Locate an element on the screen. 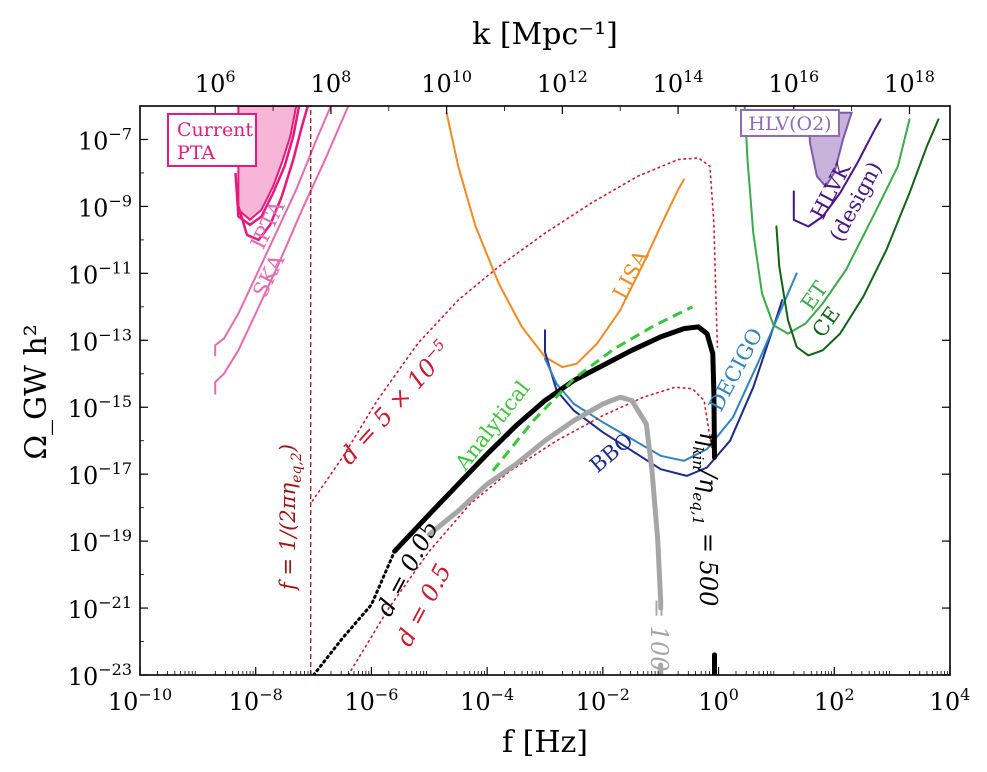 The width and height of the screenshot is (987, 772). svg-text: HLV(O2) is located at coordinates (789, 124).